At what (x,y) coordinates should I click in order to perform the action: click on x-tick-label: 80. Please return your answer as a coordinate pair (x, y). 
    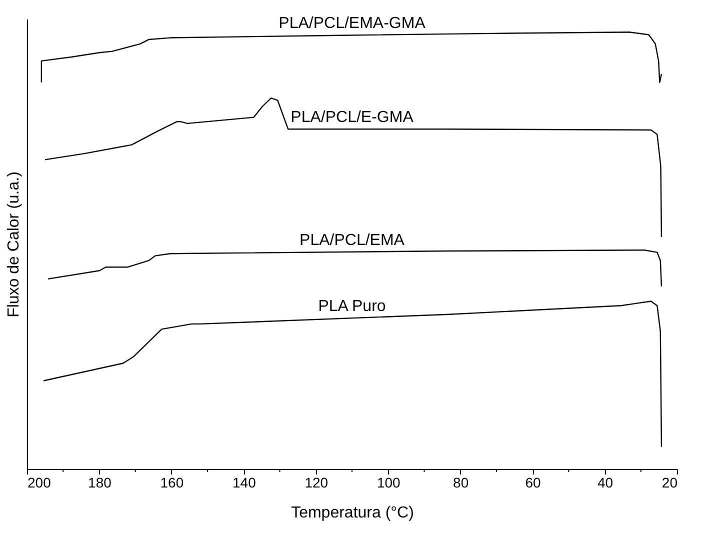
    Looking at the image, I should click on (461, 482).